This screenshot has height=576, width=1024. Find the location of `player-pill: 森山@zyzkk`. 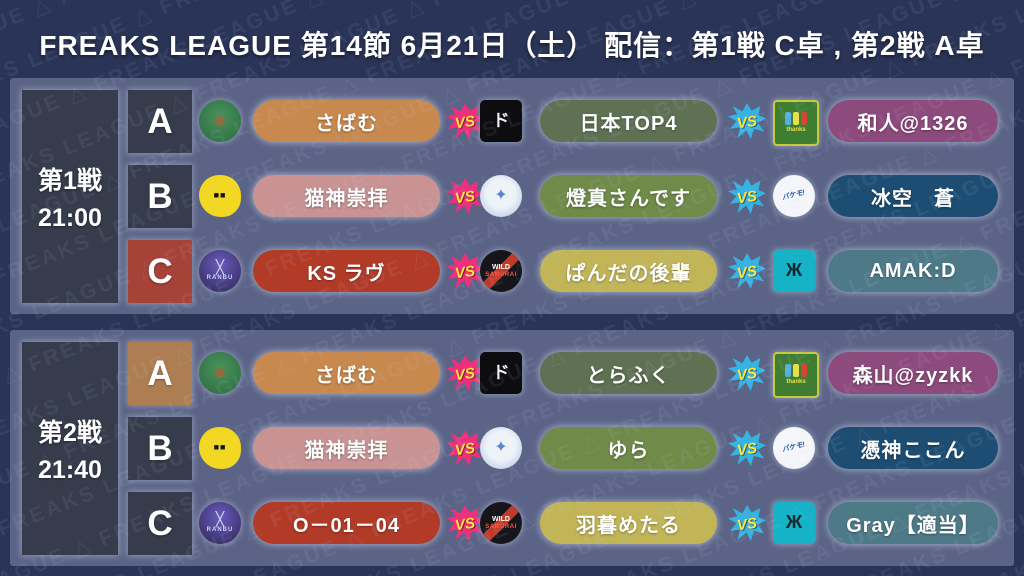

player-pill: 森山@zyzkk is located at coordinates (913, 373).